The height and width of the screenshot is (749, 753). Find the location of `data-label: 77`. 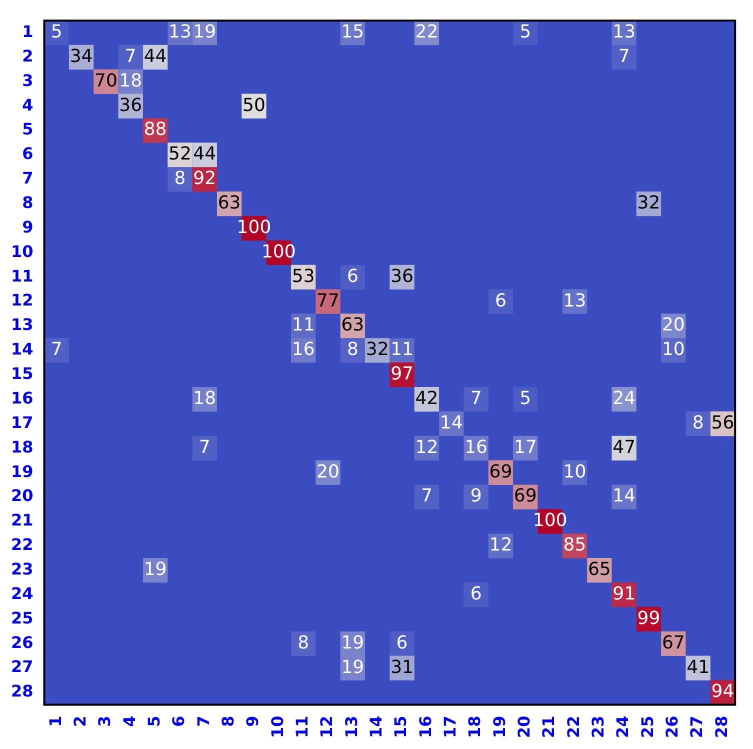

data-label: 77 is located at coordinates (328, 301).